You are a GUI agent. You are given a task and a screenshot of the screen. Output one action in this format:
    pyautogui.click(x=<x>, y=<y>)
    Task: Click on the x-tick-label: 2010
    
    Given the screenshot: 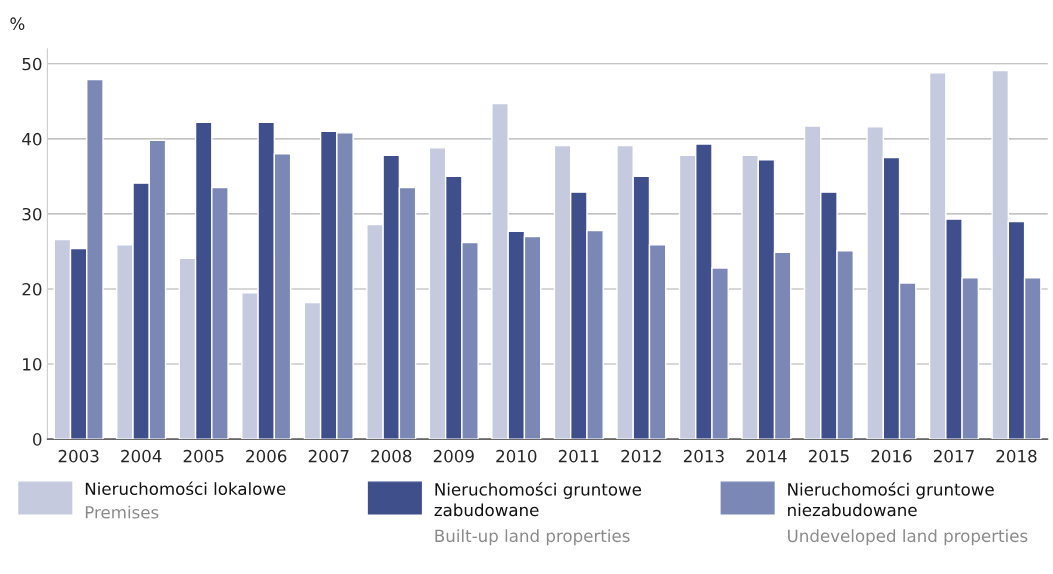 What is the action you would take?
    pyautogui.click(x=516, y=456)
    